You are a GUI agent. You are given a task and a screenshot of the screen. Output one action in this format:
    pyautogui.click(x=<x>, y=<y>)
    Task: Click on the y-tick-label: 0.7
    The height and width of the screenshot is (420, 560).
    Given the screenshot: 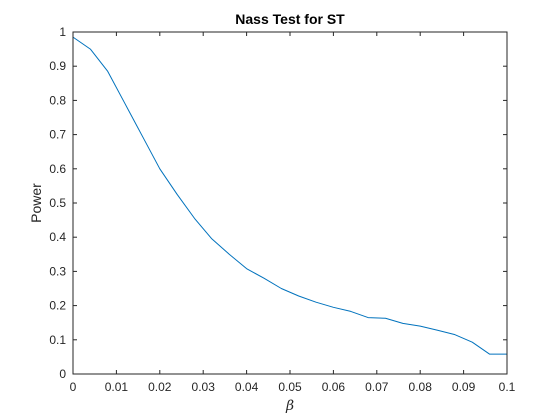 What is the action you would take?
    pyautogui.click(x=57, y=135)
    